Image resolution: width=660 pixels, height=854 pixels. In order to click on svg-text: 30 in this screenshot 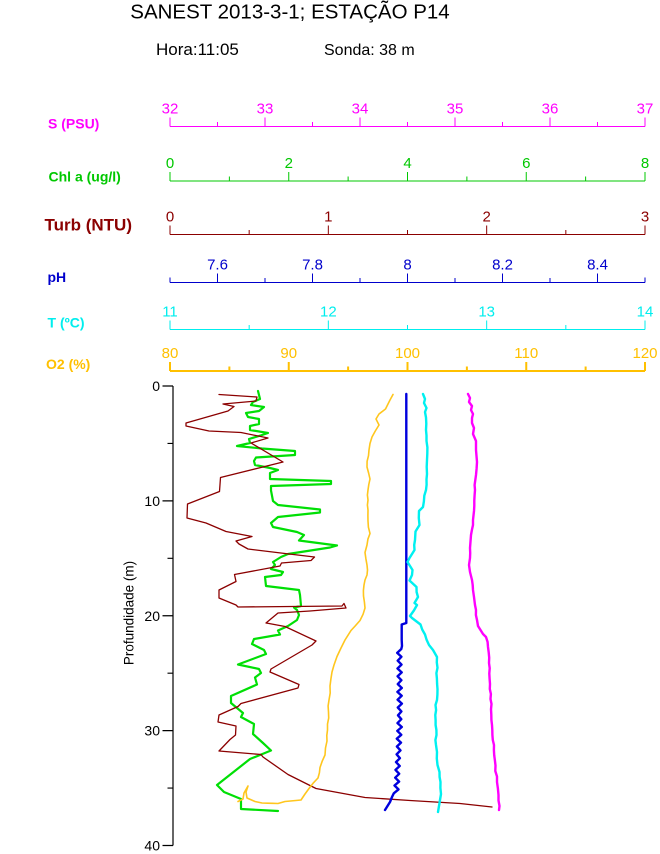, I will do `click(152, 731)`.